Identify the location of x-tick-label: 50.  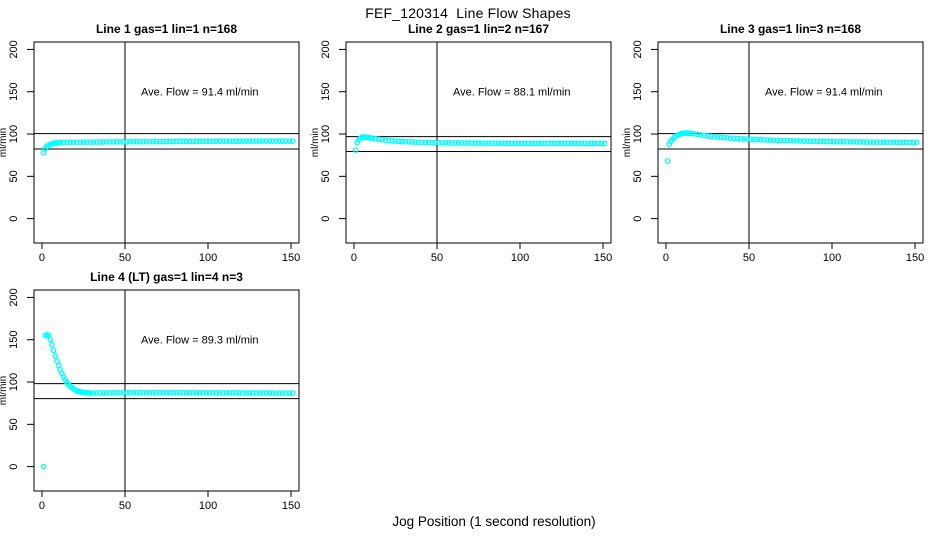
(437, 258).